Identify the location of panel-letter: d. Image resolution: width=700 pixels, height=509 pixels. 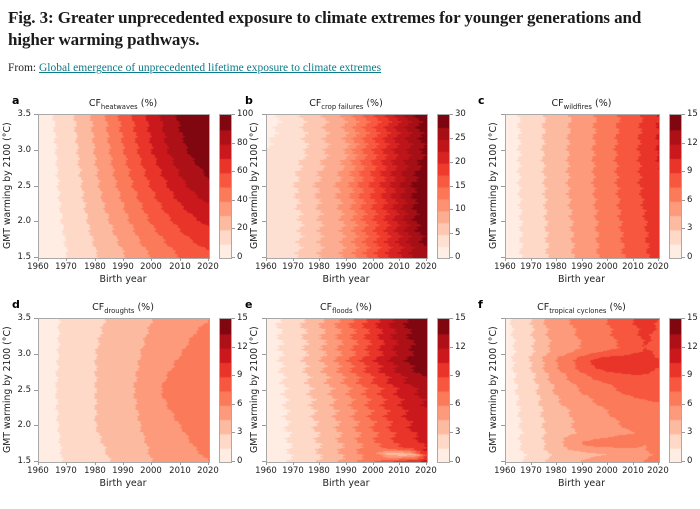
(16, 304).